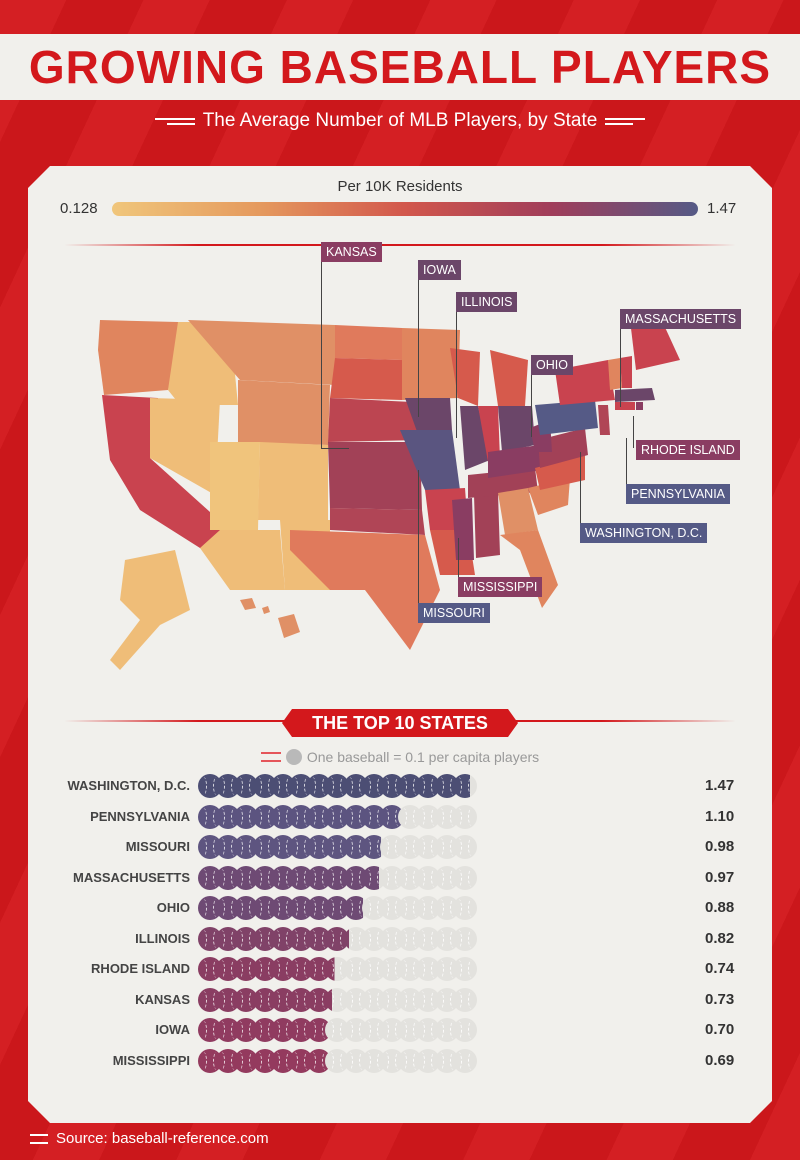 This screenshot has height=1160, width=800. Describe the element at coordinates (139, 357) in the screenshot. I see `state-washington-oregon` at that location.